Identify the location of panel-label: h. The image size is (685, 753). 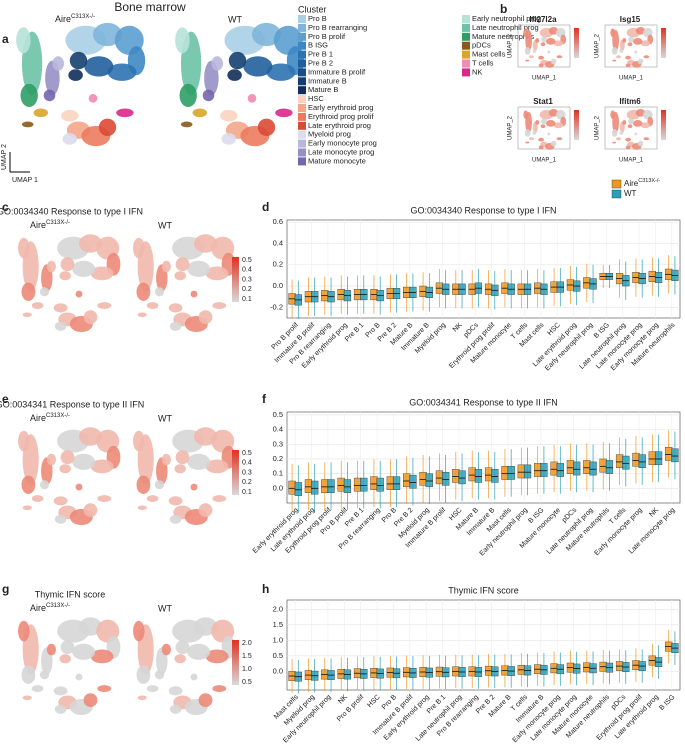
(265, 589).